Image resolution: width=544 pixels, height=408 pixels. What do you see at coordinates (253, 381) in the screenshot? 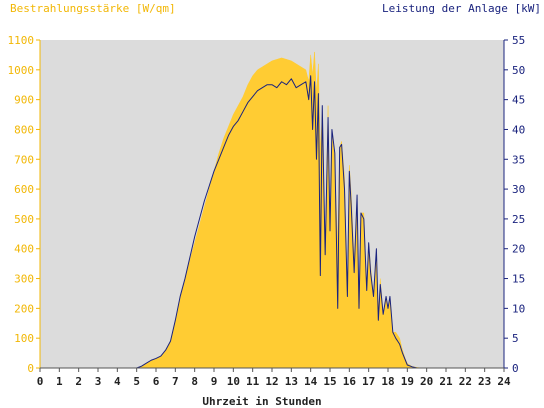
I see `x-tick-label: 11` at bounding box center [253, 381].